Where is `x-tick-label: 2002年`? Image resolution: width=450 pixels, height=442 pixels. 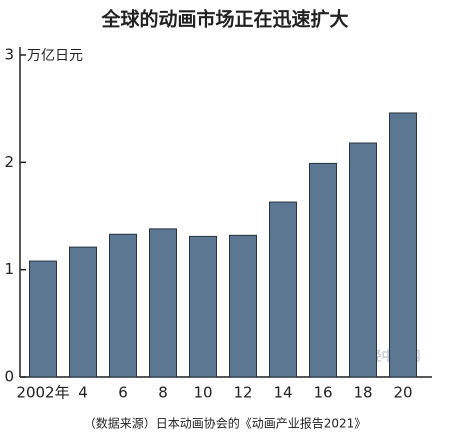 x-tick-label: 2002年 is located at coordinates (42, 393).